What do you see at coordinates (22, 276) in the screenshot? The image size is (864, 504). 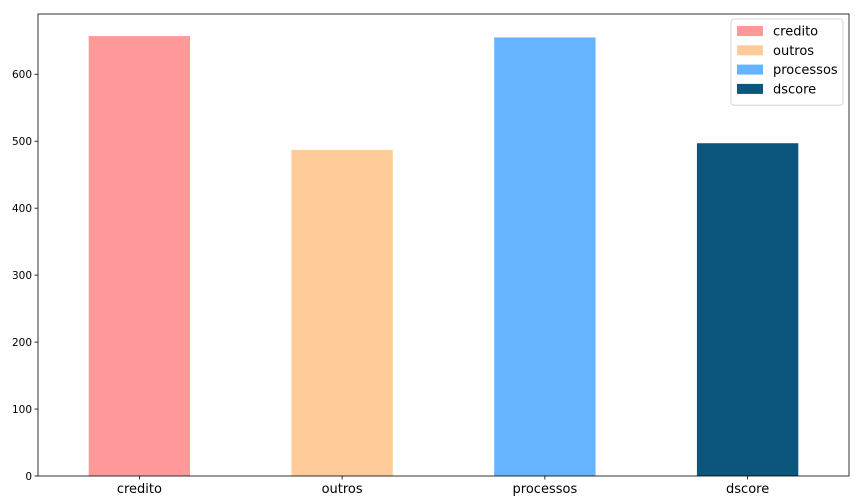 I see `y-tick-label: 300` at bounding box center [22, 276].